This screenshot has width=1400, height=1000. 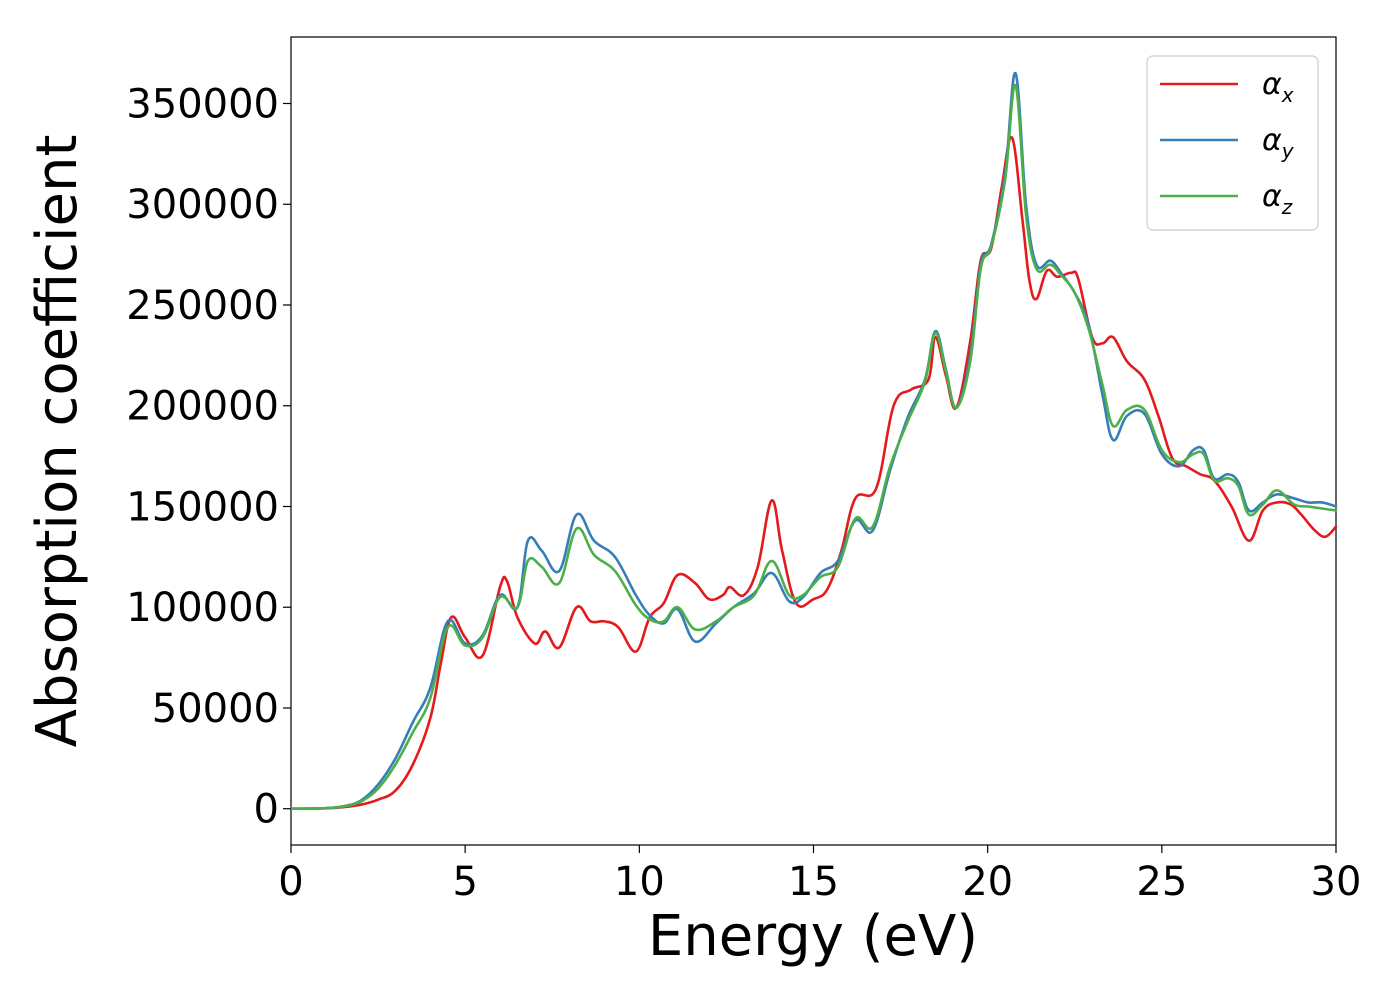 I want to click on y-axis-title: Absorption coefficient, so click(x=57, y=441).